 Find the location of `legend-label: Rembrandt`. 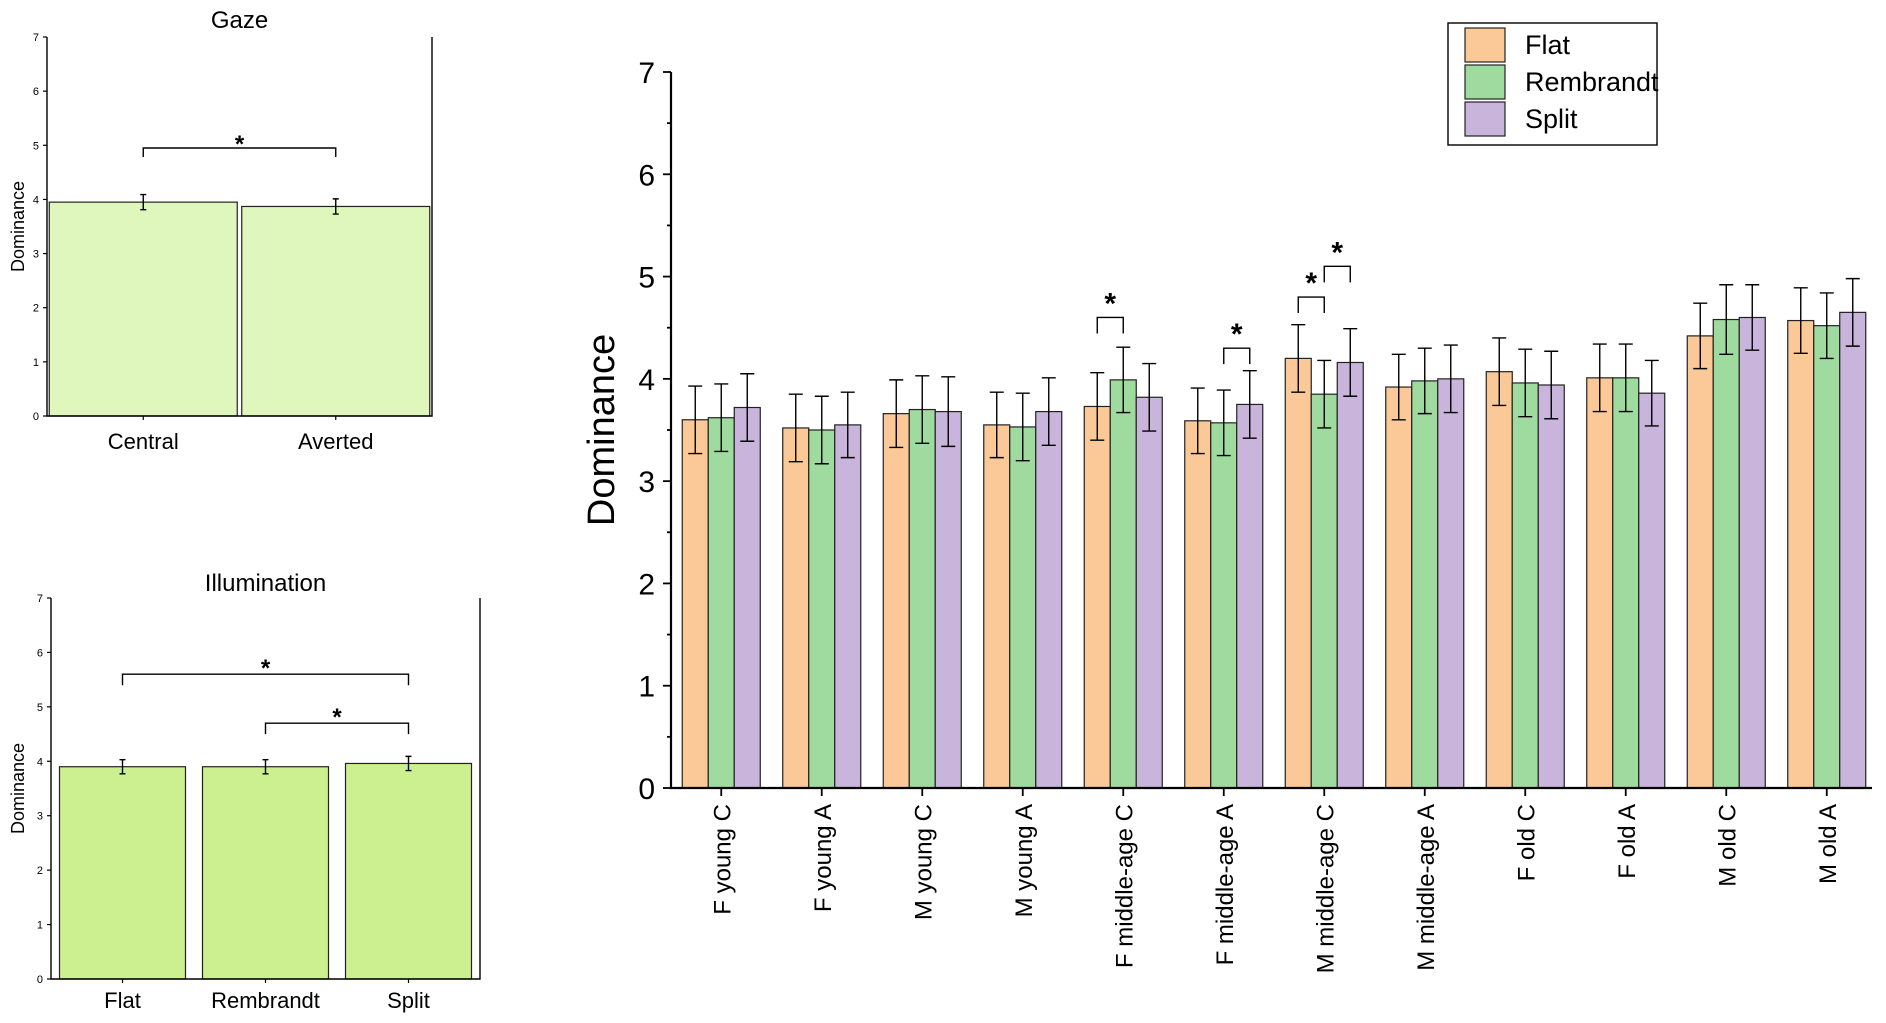

legend-label: Rembrandt is located at coordinates (1592, 82).